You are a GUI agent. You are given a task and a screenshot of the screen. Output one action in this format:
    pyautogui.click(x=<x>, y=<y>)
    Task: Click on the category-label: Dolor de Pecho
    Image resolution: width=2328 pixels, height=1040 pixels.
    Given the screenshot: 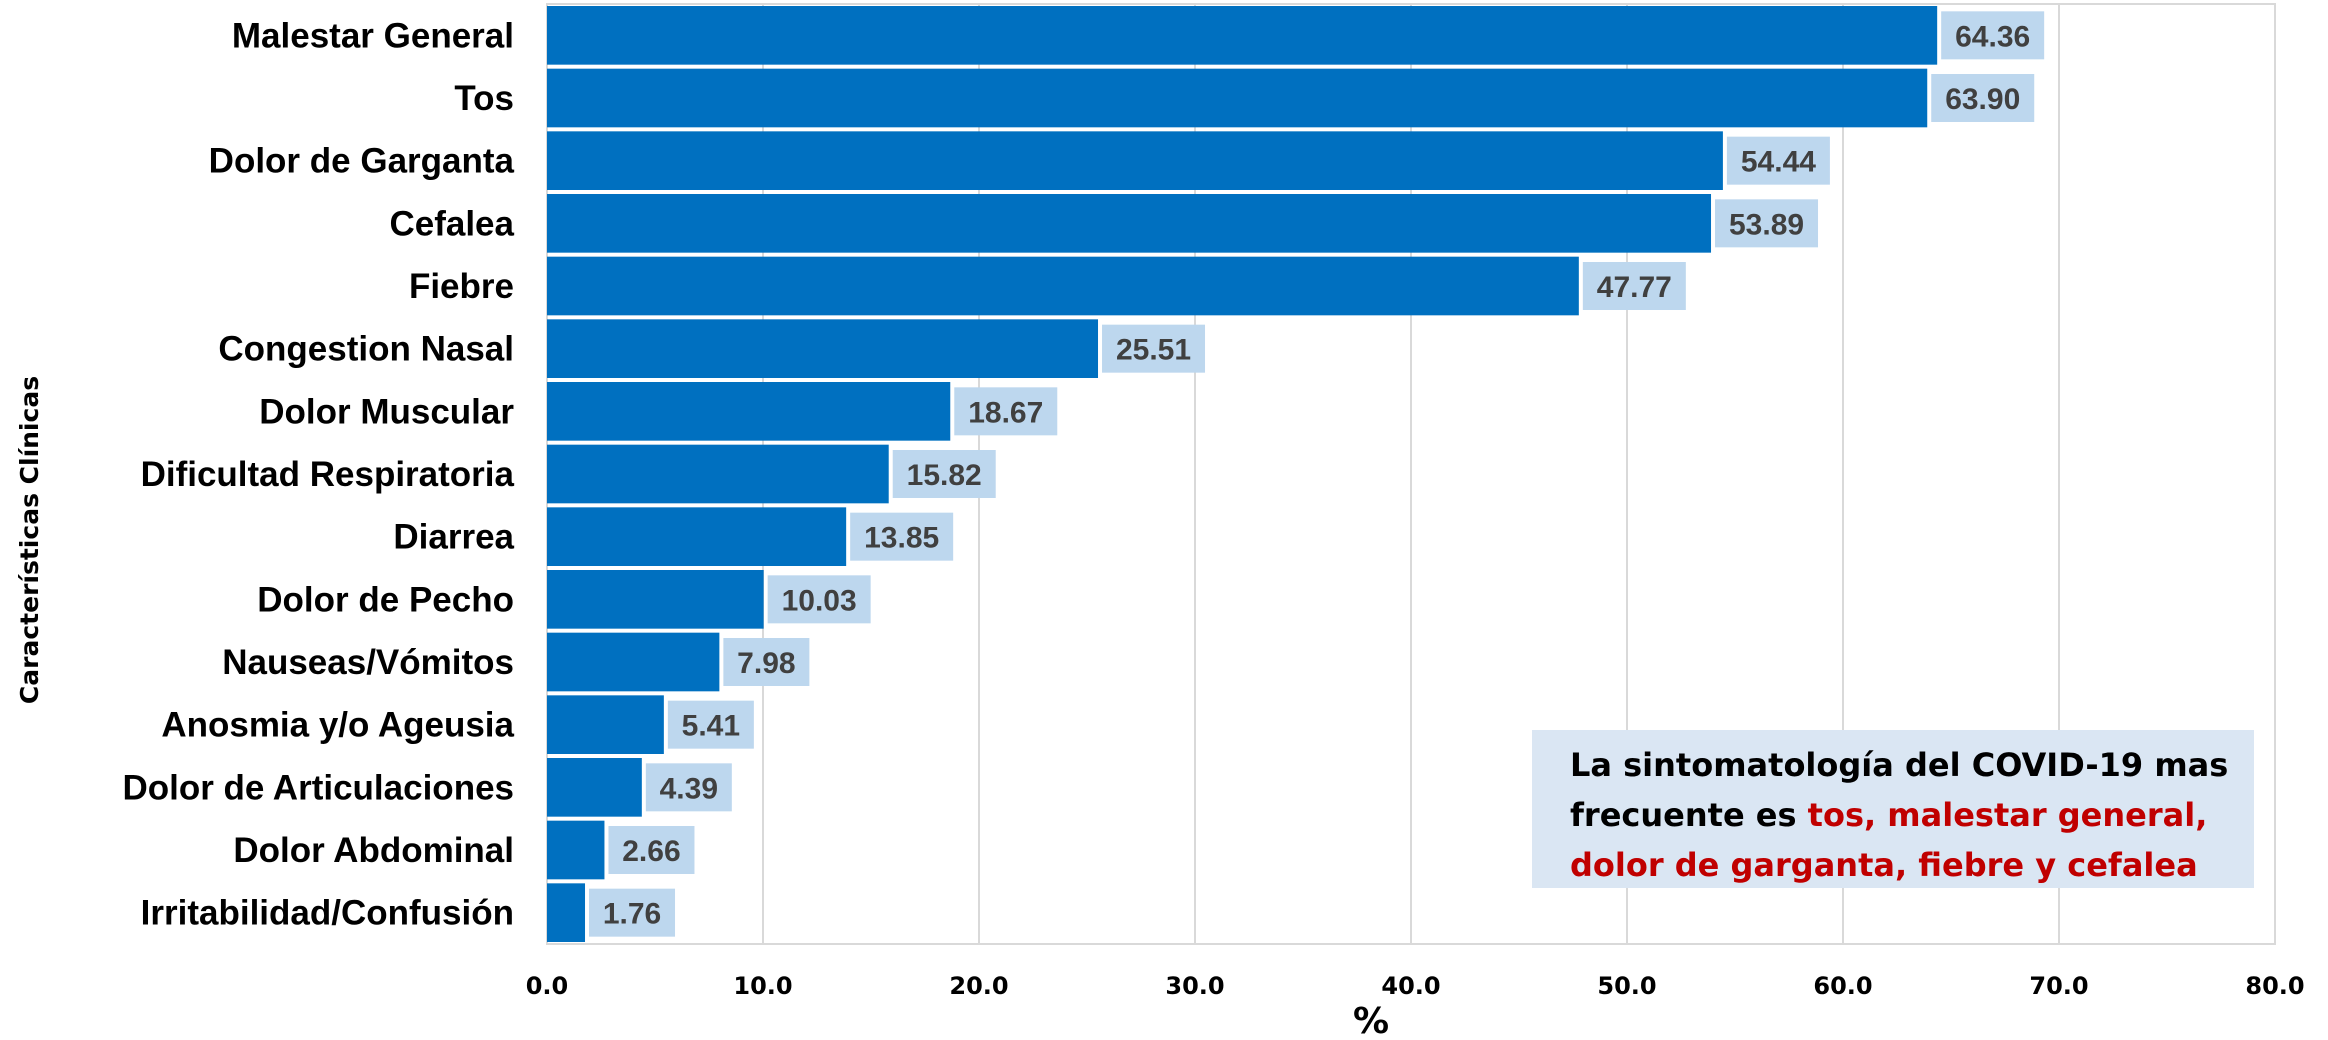 What is the action you would take?
    pyautogui.click(x=385, y=599)
    